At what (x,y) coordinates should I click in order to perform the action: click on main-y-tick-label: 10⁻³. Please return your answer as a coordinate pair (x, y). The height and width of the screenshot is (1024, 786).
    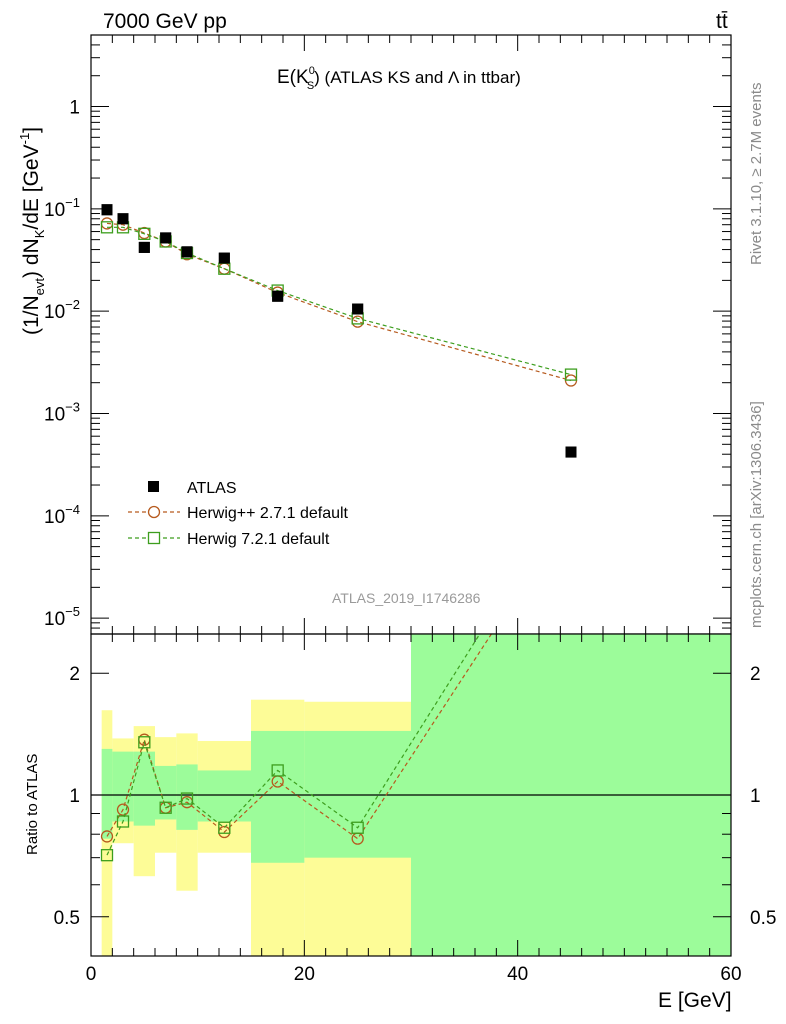
    Looking at the image, I should click on (62, 412).